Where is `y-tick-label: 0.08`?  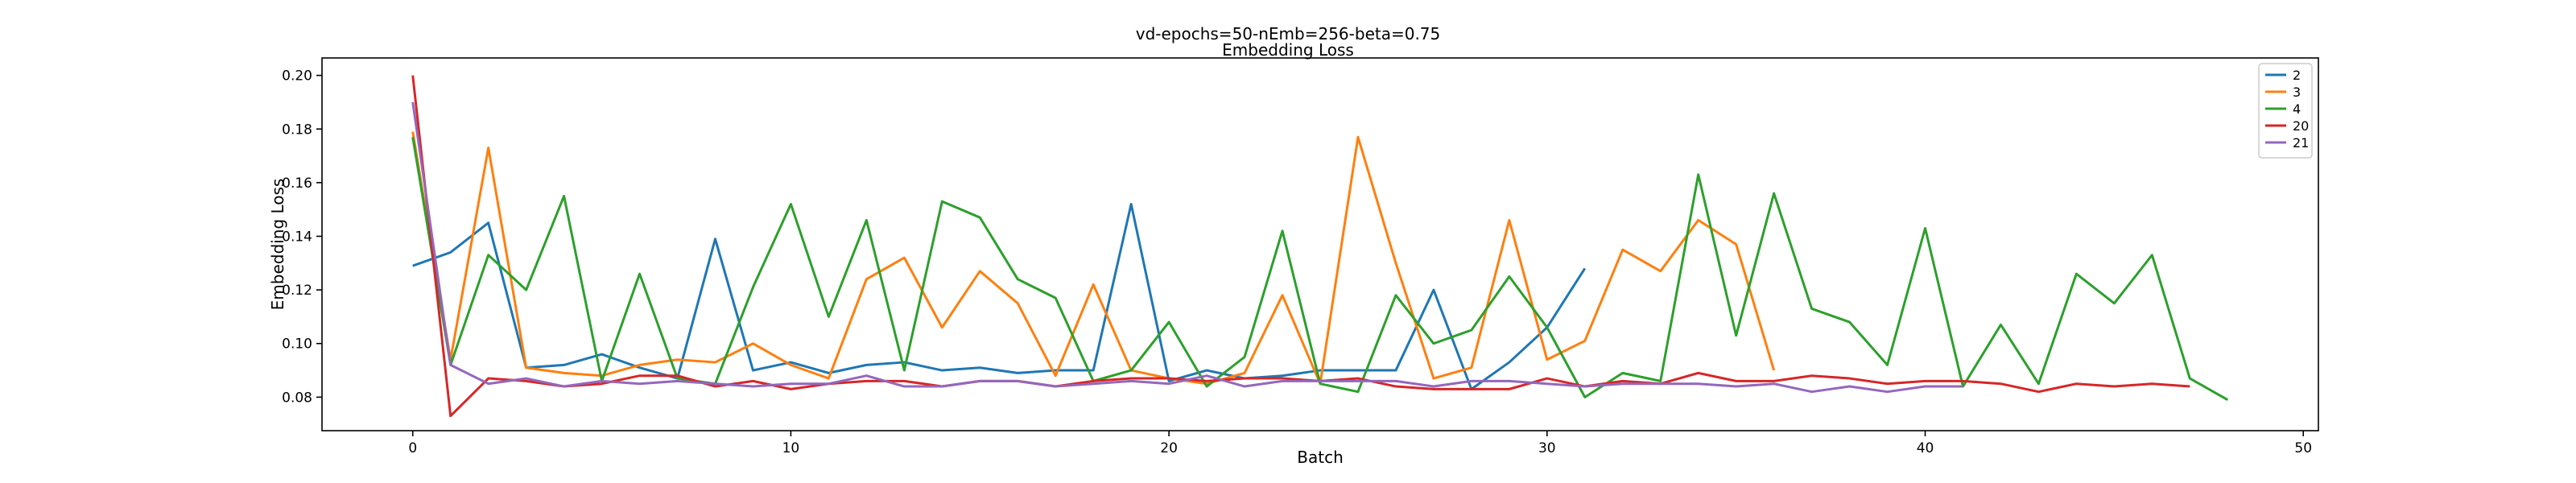 y-tick-label: 0.08 is located at coordinates (297, 398).